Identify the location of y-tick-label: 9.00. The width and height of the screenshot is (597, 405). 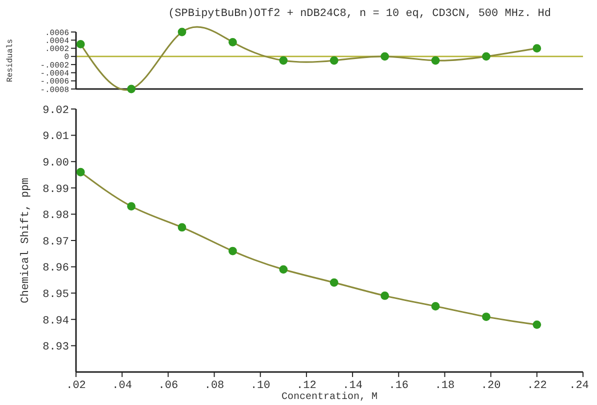
(55, 163).